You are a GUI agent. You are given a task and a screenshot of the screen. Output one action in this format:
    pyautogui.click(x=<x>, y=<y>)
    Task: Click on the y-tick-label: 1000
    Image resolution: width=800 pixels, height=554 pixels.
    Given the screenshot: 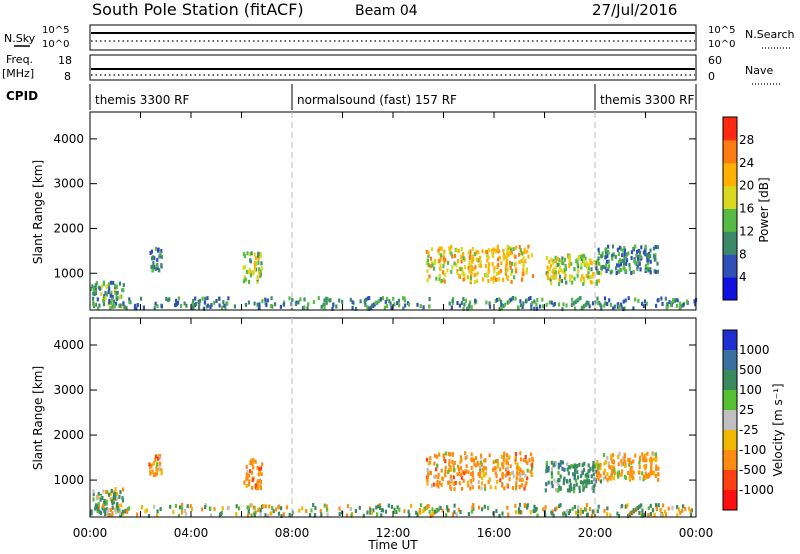 What is the action you would take?
    pyautogui.click(x=68, y=480)
    